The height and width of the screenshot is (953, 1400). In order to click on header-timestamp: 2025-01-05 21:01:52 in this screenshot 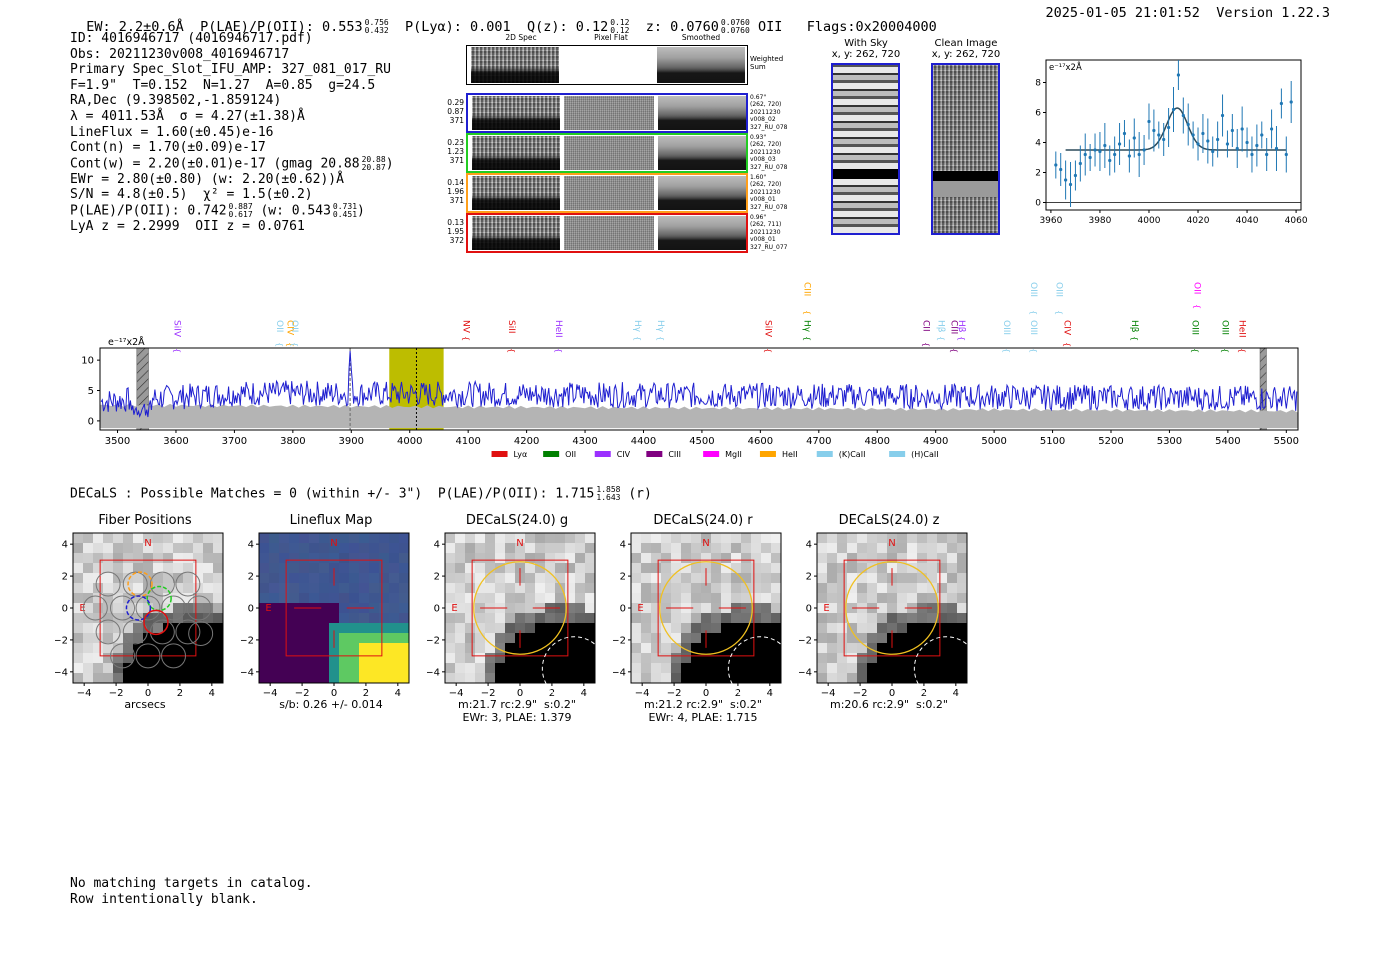, I will do `click(1122, 13)`.